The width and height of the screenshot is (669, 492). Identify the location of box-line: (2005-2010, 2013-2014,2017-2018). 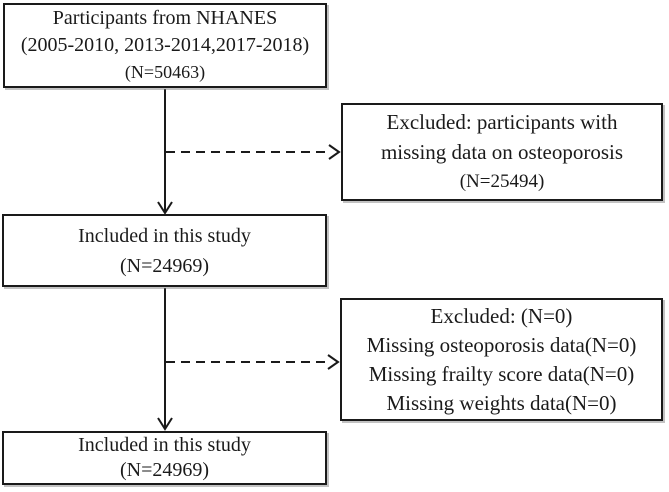
(165, 45).